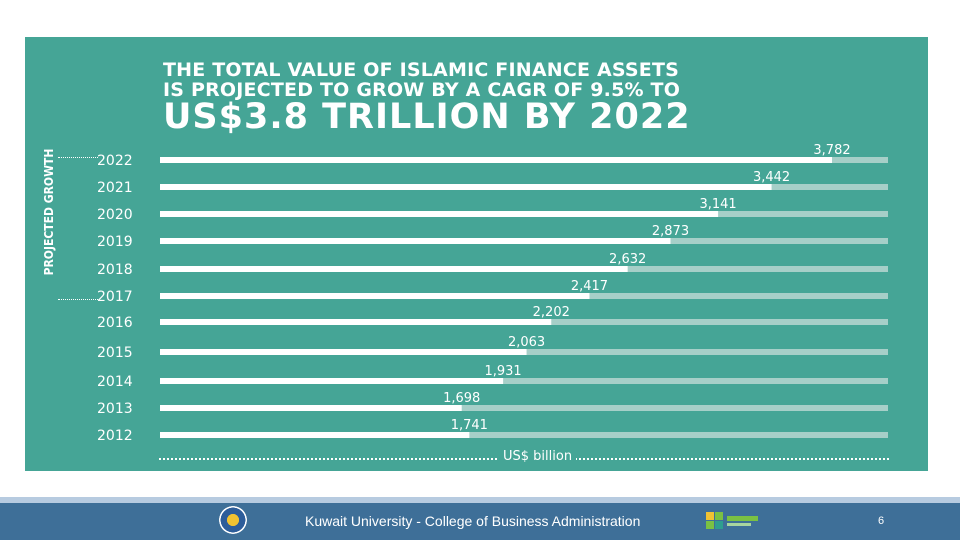 This screenshot has height=540, width=960. I want to click on value-label-2016: 2,202, so click(551, 312).